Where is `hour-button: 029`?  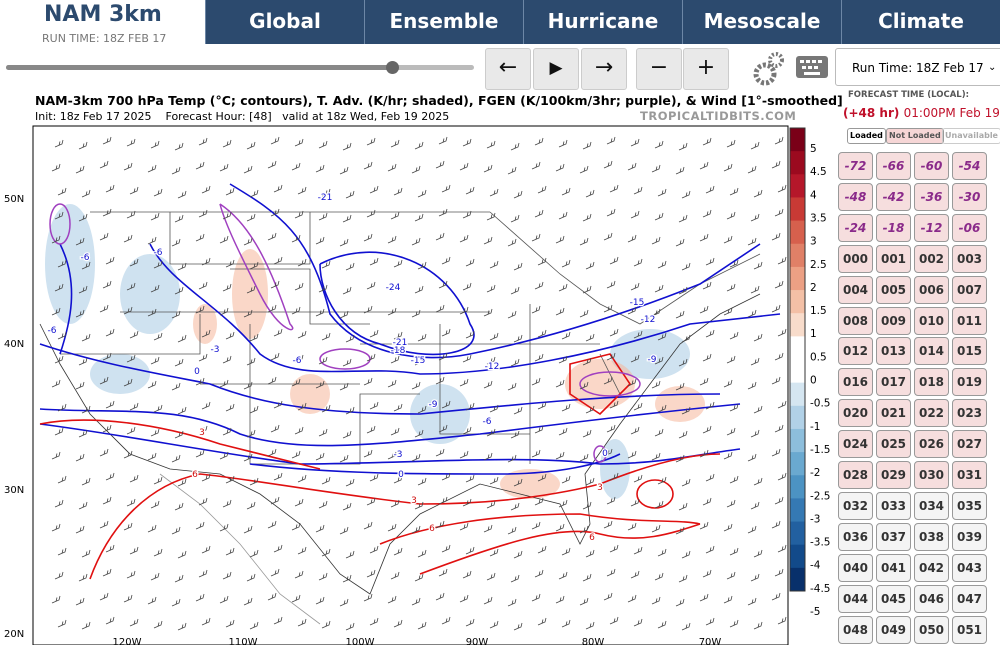 hour-button: 029 is located at coordinates (893, 475).